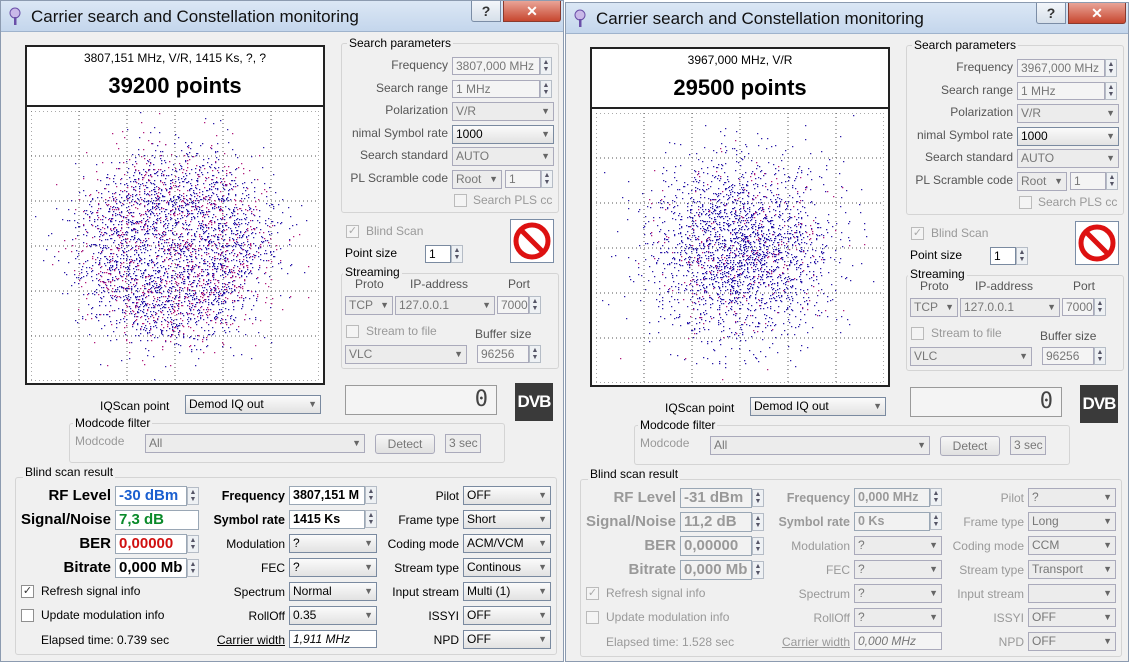 The width and height of the screenshot is (1129, 662). I want to click on pilot-select: OFF ▼, so click(507, 495).